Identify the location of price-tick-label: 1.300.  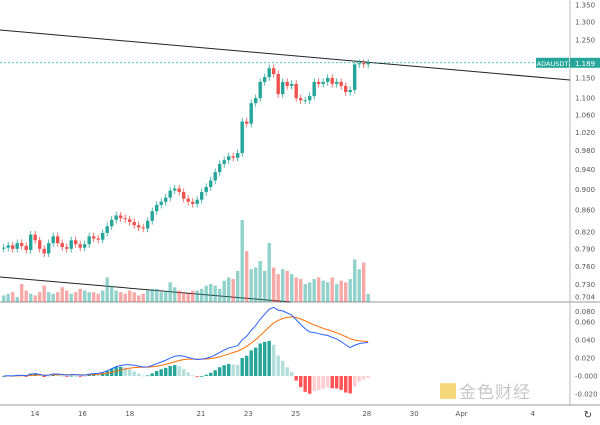
(585, 23).